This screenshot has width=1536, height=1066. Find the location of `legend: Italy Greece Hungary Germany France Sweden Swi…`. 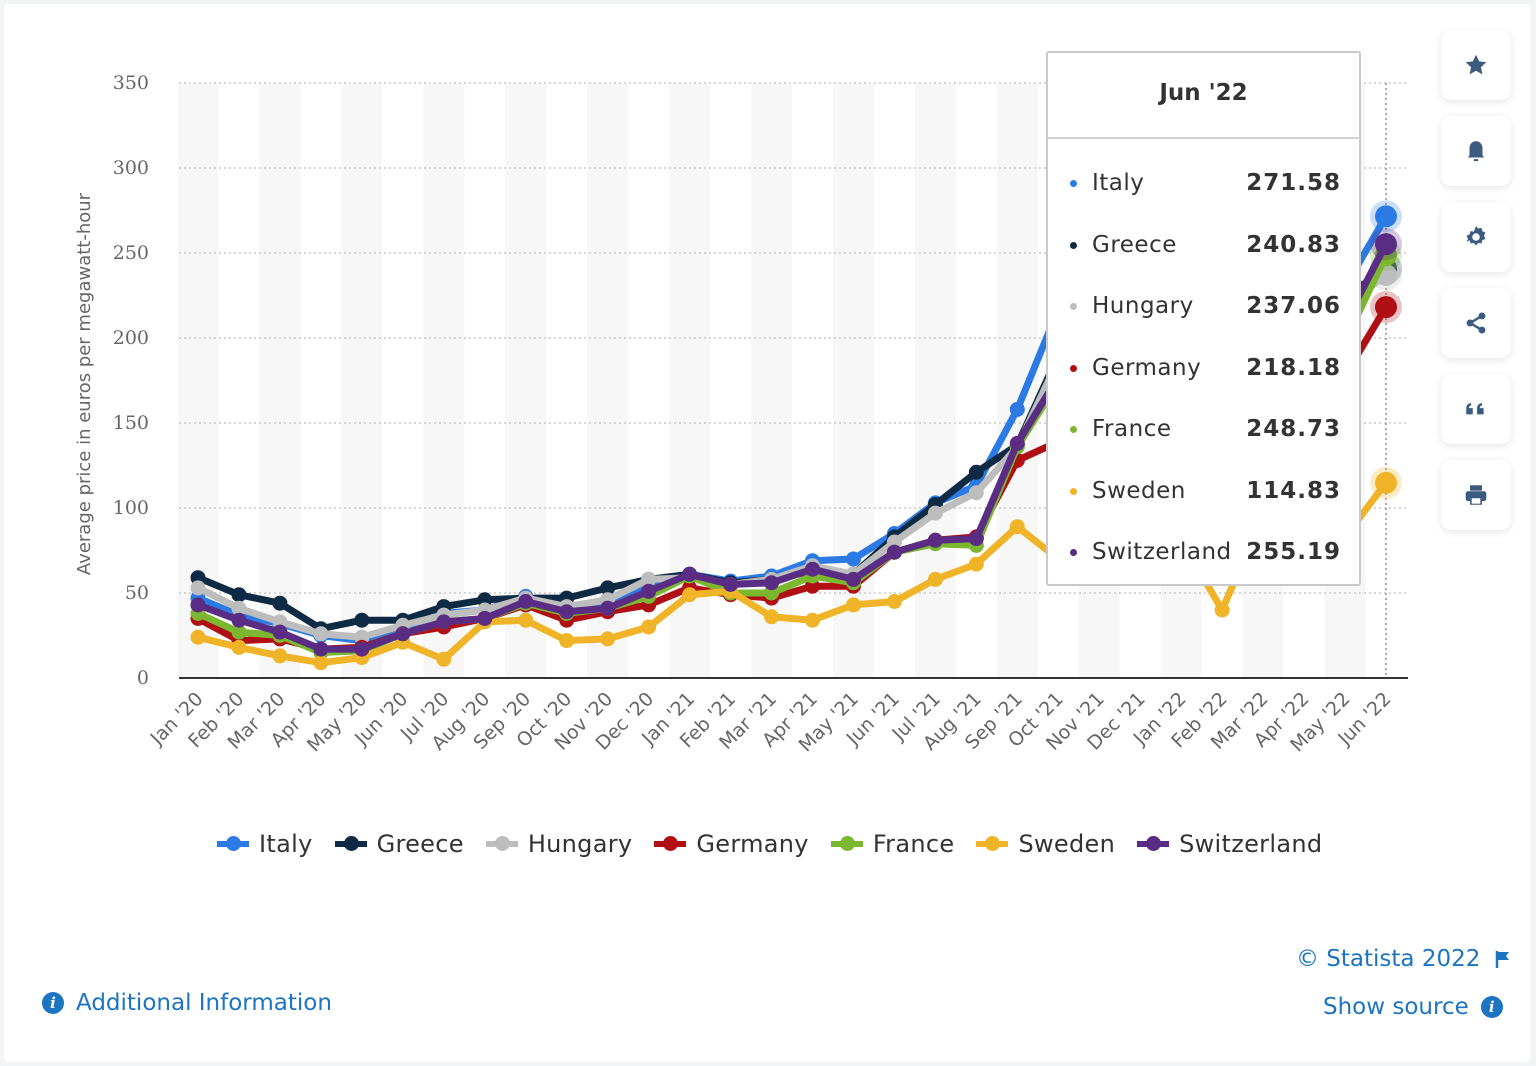

legend: Italy Greece Hungary Germany France Sweden Swi… is located at coordinates (769, 844).